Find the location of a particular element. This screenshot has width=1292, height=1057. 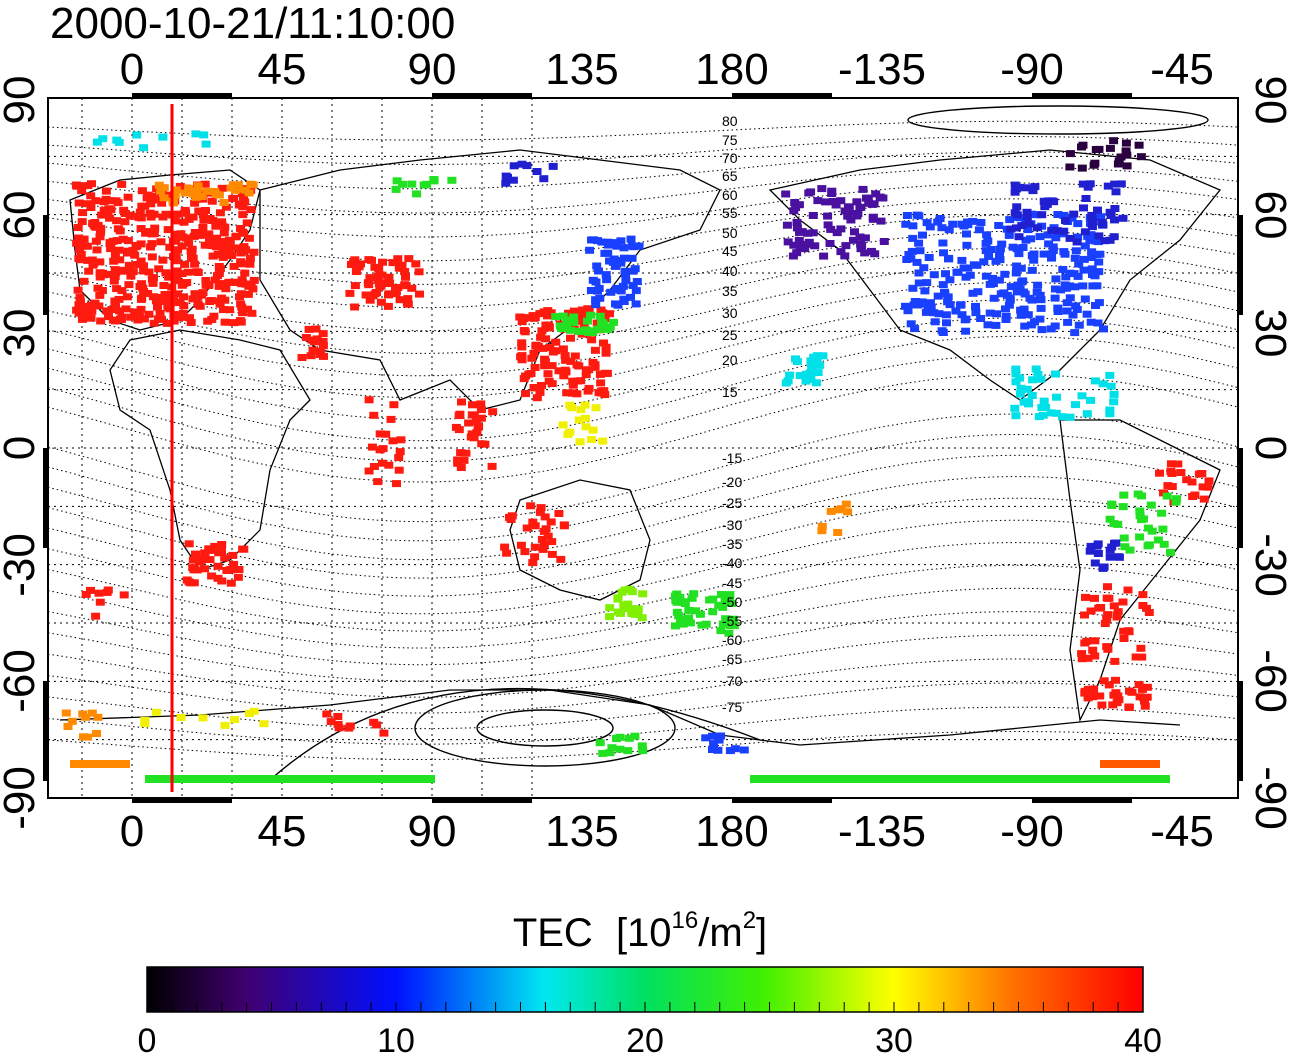

bottom-lon-label: -90 is located at coordinates (1032, 831).